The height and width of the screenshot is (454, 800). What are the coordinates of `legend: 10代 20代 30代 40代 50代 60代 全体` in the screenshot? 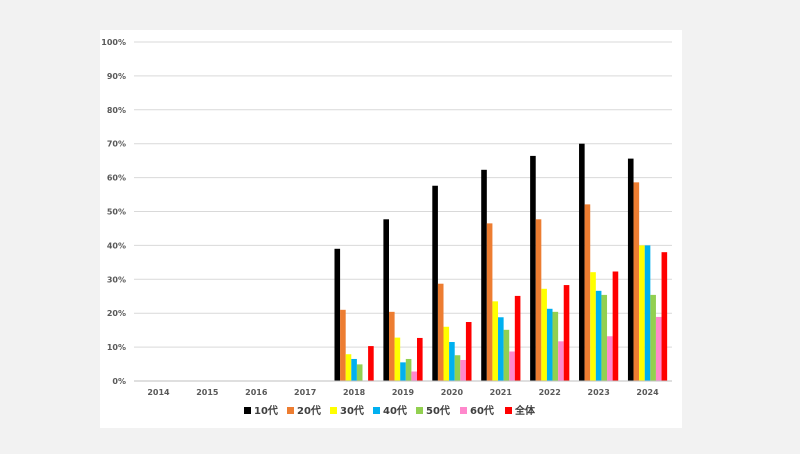 It's located at (390, 410).